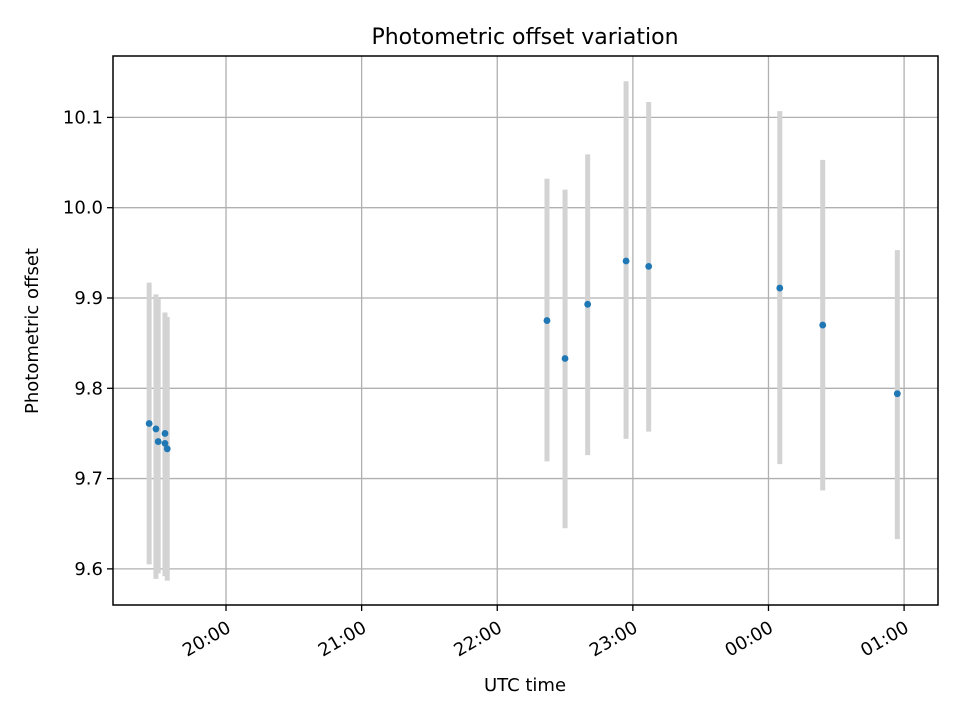 The width and height of the screenshot is (960, 720). I want to click on y-tick-label: 9.7, so click(88, 479).